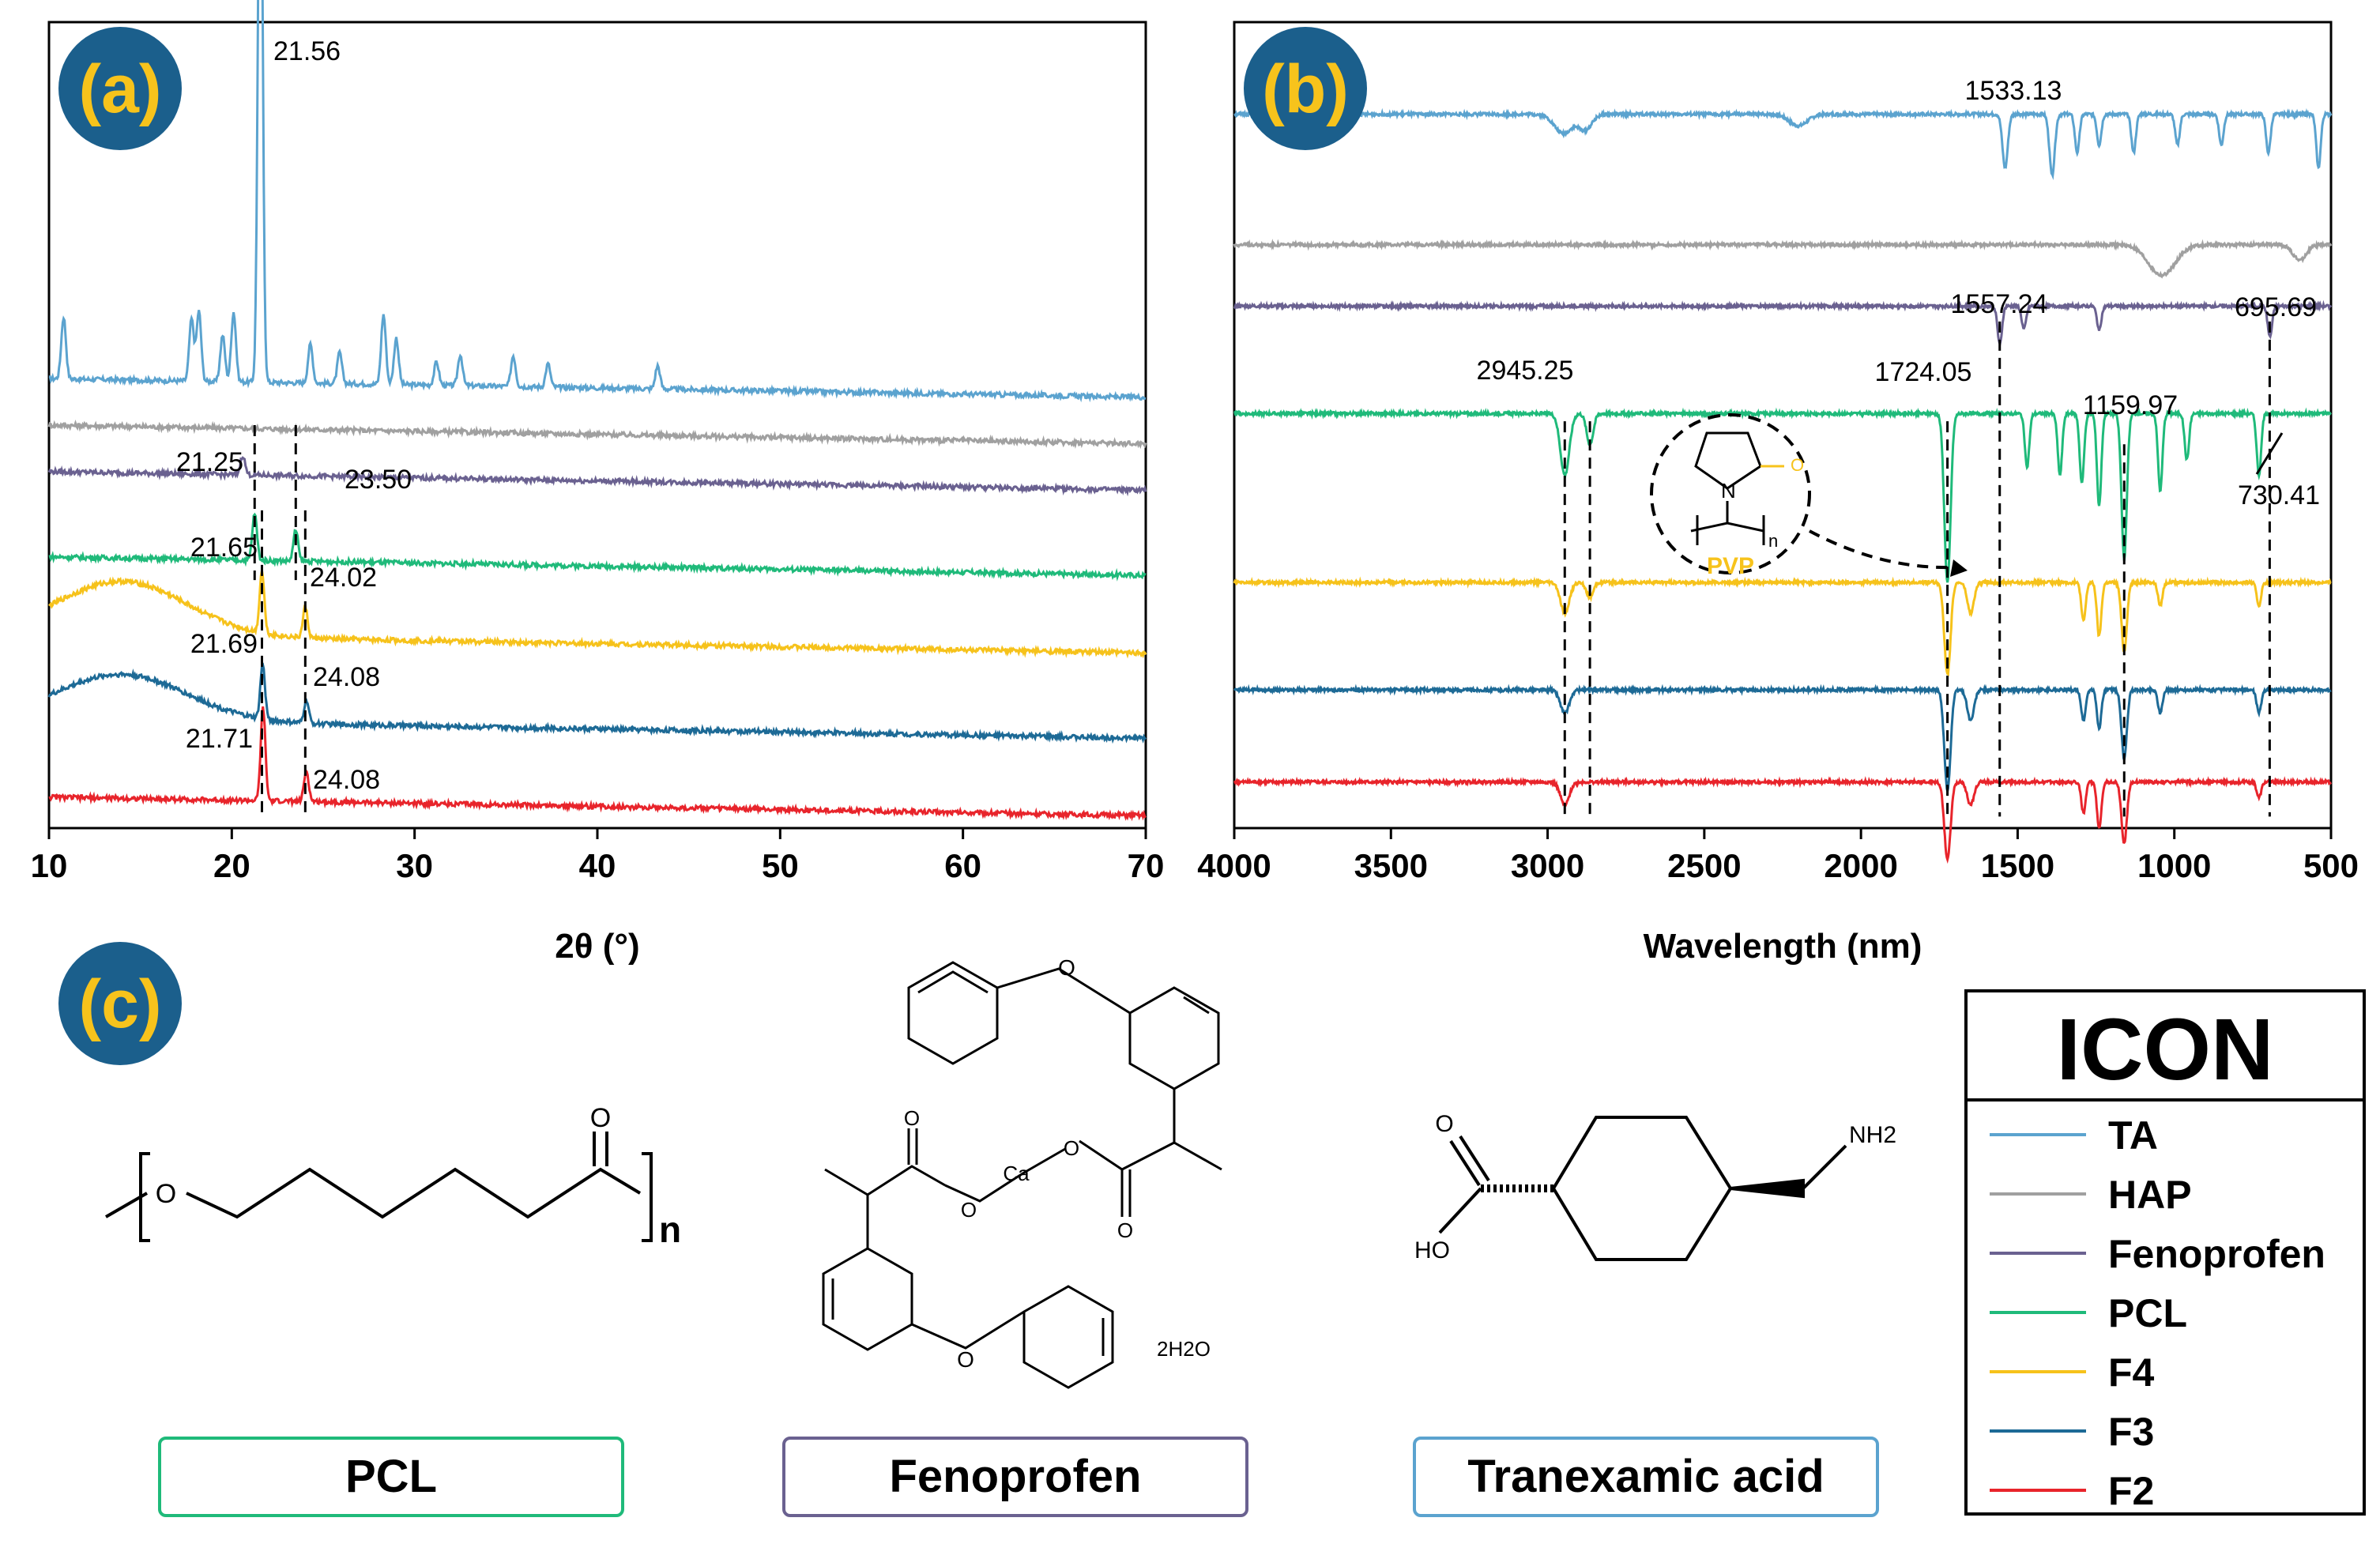  What do you see at coordinates (1782, 626) in the screenshot?
I see `ftir-series-f4` at bounding box center [1782, 626].